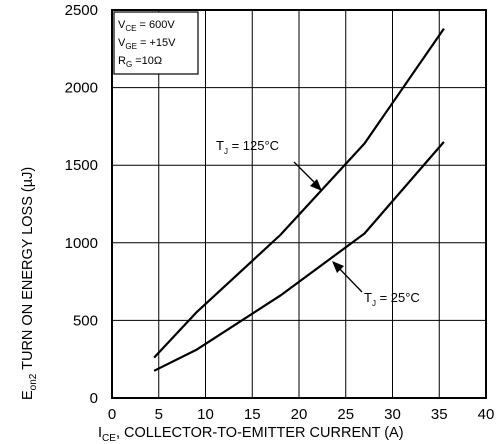 The height and width of the screenshot is (444, 502). I want to click on condition-vge-main: V, so click(122, 43).